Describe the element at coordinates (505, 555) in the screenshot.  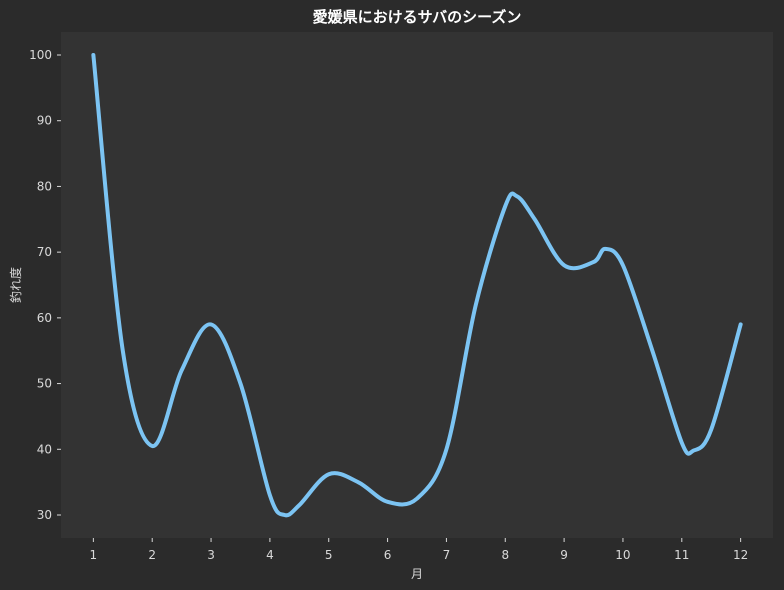
I see `x-tick-label: 8` at that location.